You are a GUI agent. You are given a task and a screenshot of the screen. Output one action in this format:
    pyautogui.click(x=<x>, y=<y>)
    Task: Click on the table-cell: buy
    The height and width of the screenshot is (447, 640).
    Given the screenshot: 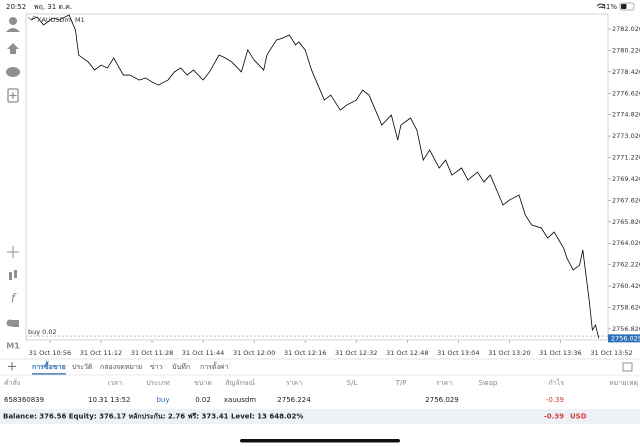 What is the action you would take?
    pyautogui.click(x=162, y=400)
    